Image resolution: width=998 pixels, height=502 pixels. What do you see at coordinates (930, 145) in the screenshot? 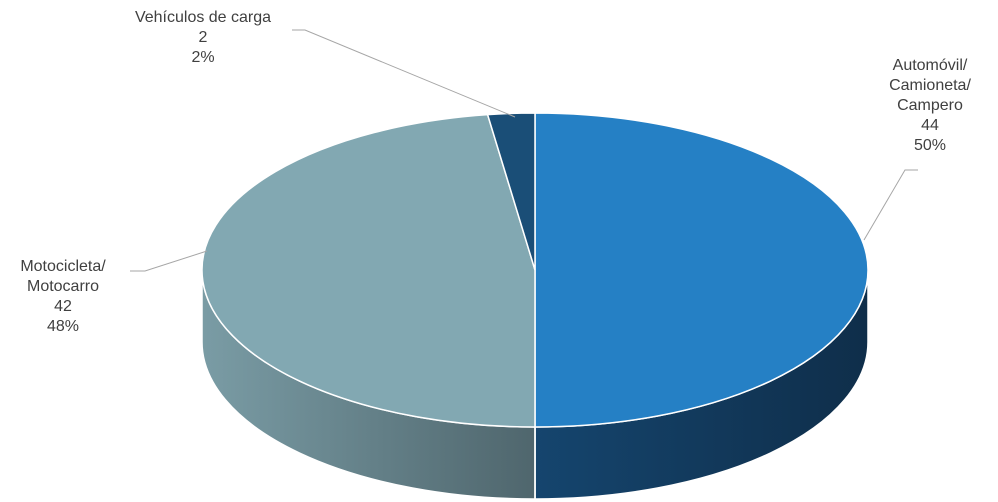
I see `slice-percent: 50%` at bounding box center [930, 145].